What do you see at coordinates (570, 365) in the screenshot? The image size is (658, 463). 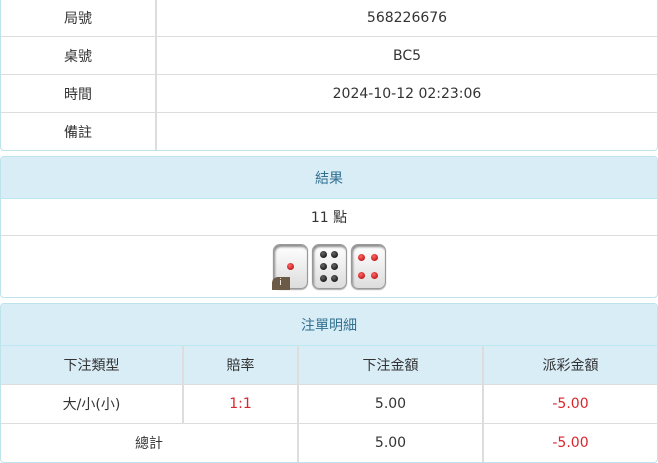 I see `header-payout: 派彩金額` at bounding box center [570, 365].